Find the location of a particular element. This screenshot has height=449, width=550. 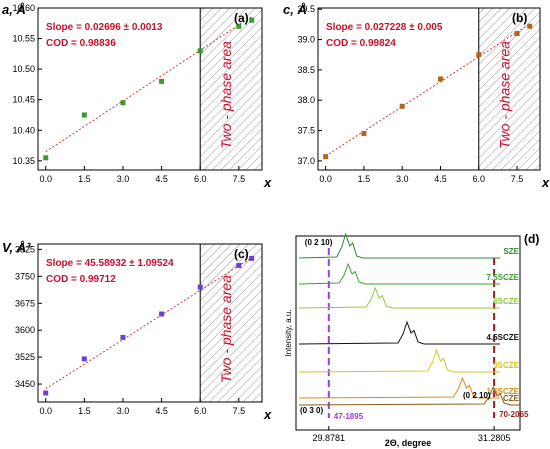

y-axis-label: Intensity, a.u. is located at coordinates (288, 333).